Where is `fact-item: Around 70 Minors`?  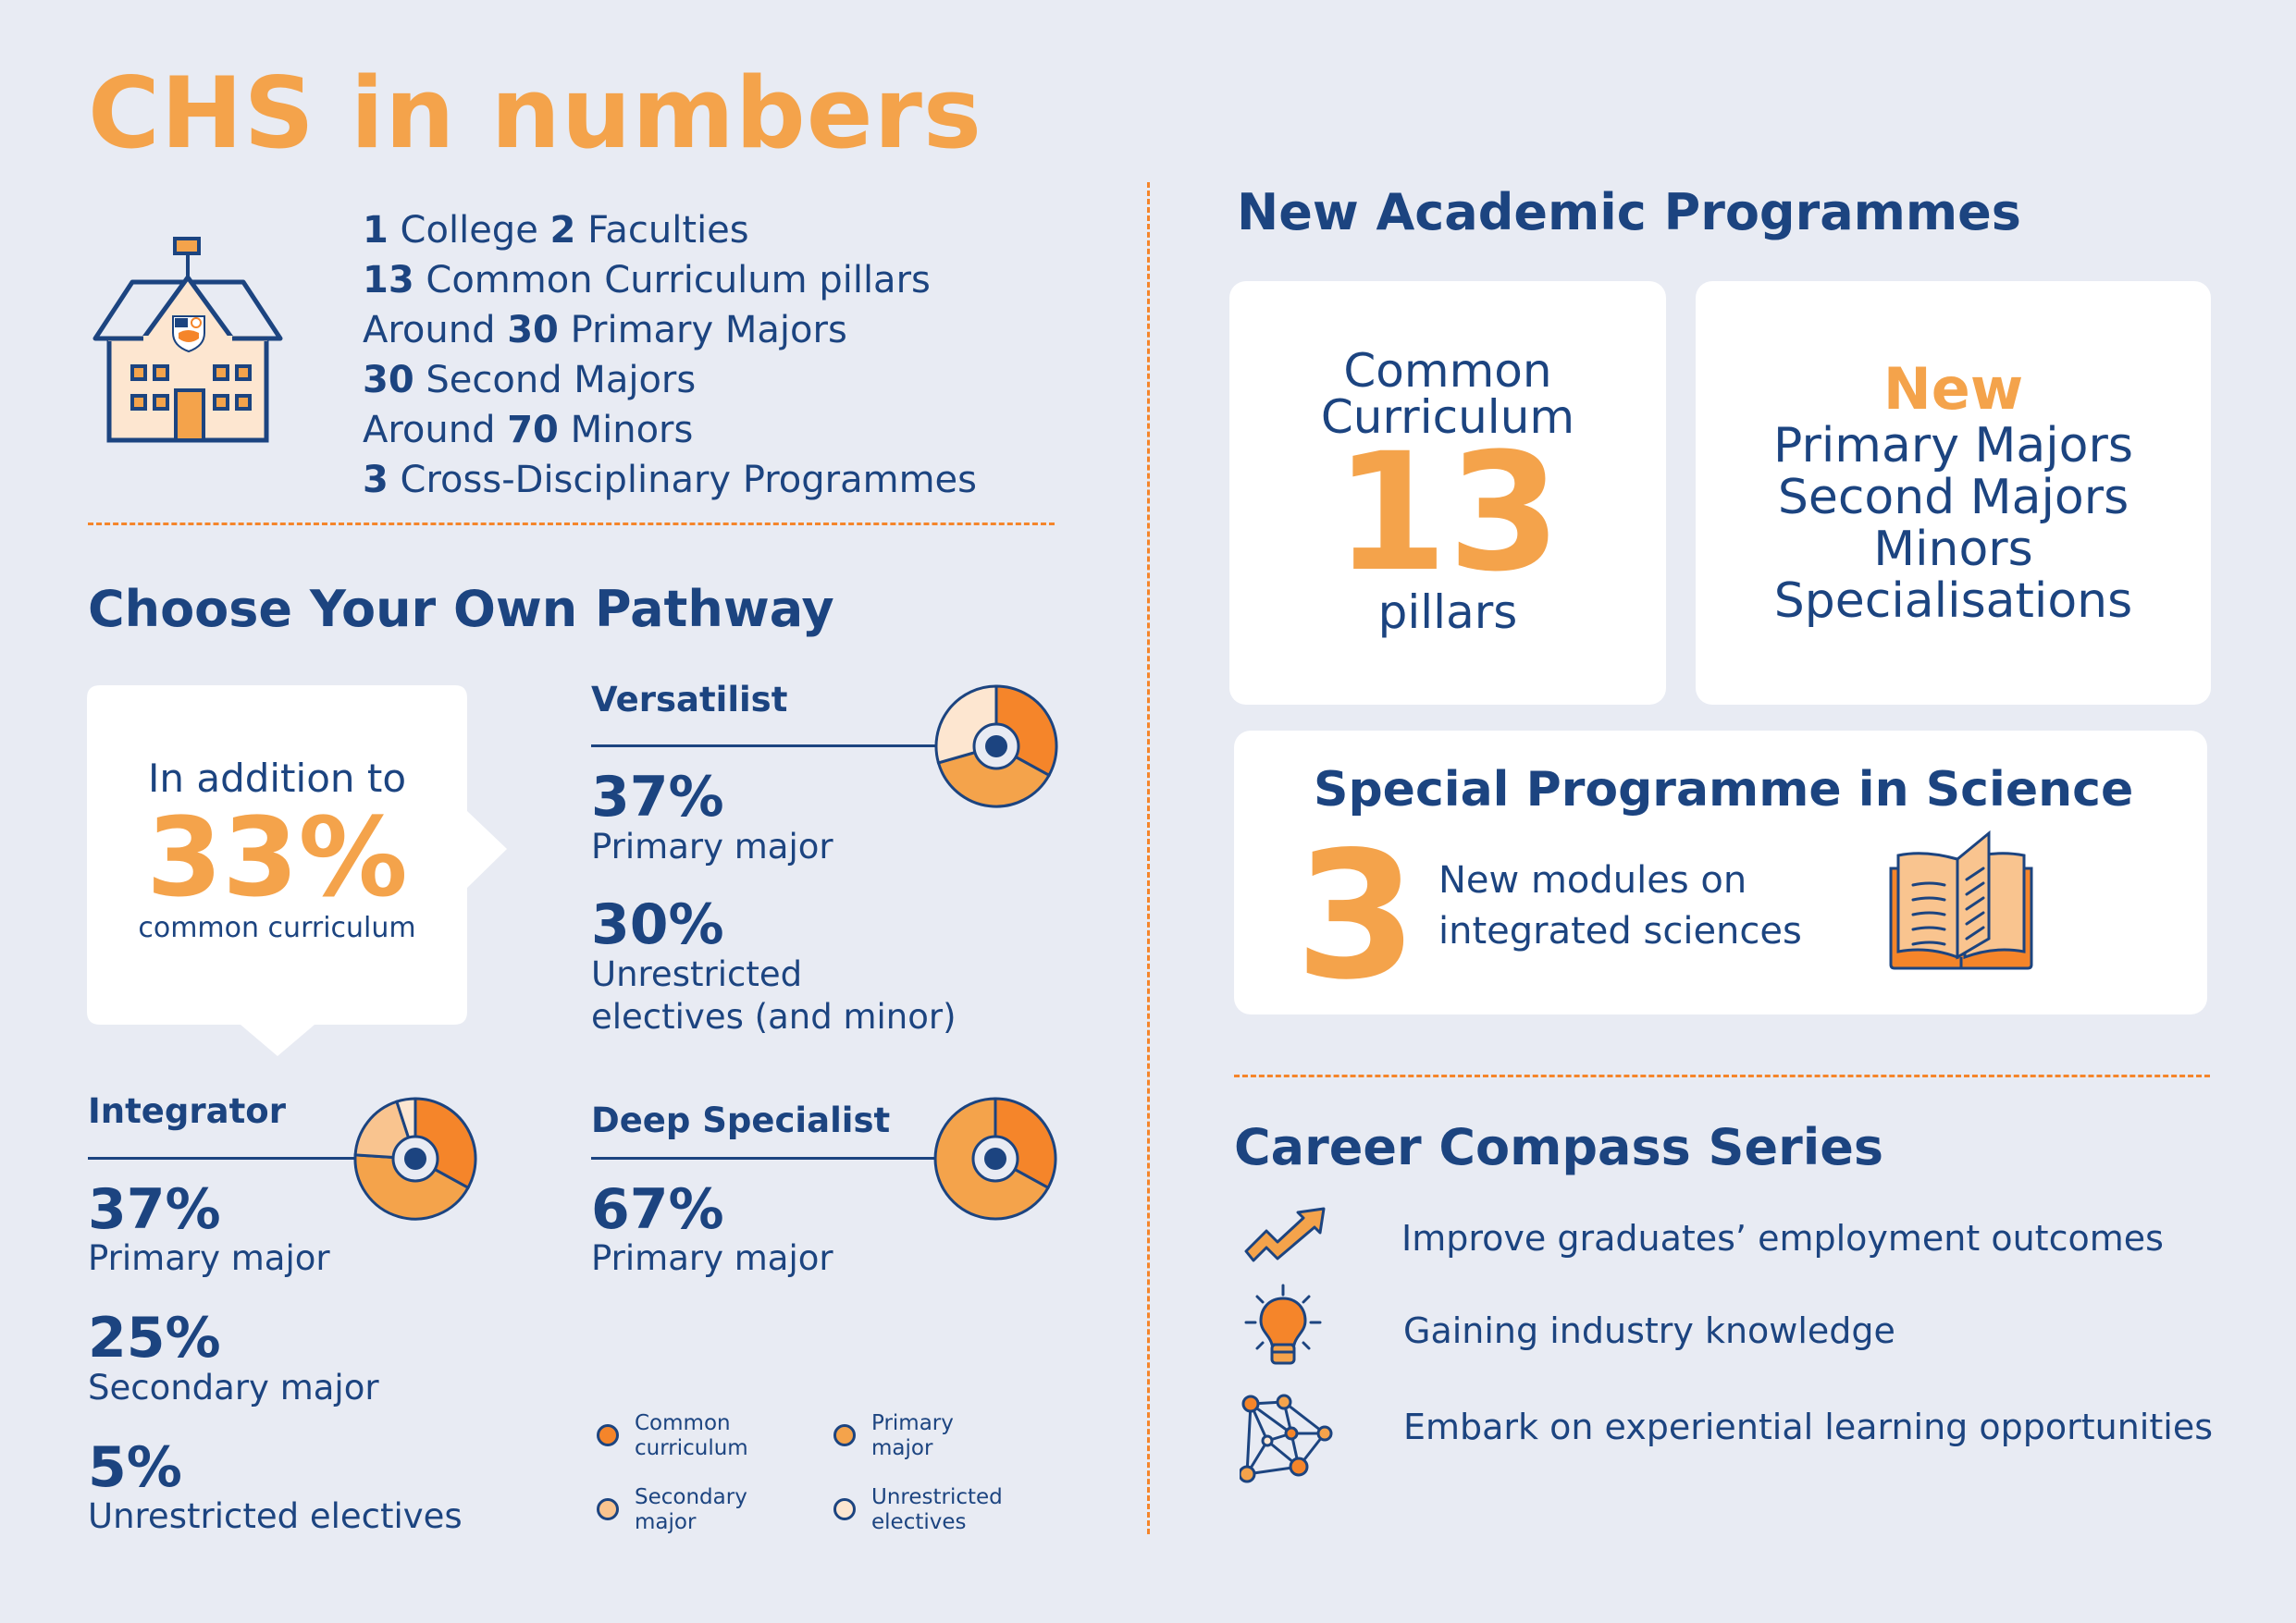 fact-item: Around 70 Minors is located at coordinates (528, 430).